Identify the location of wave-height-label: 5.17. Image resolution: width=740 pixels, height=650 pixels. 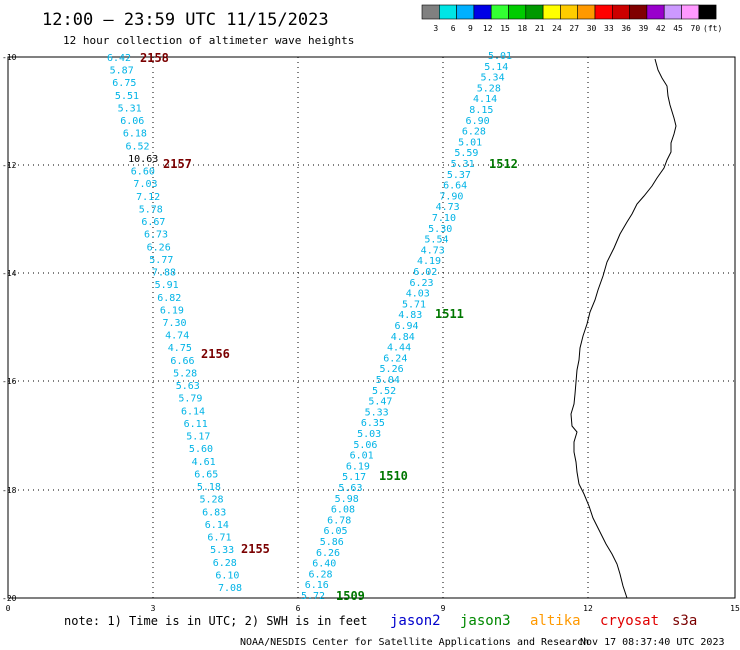
(354, 477).